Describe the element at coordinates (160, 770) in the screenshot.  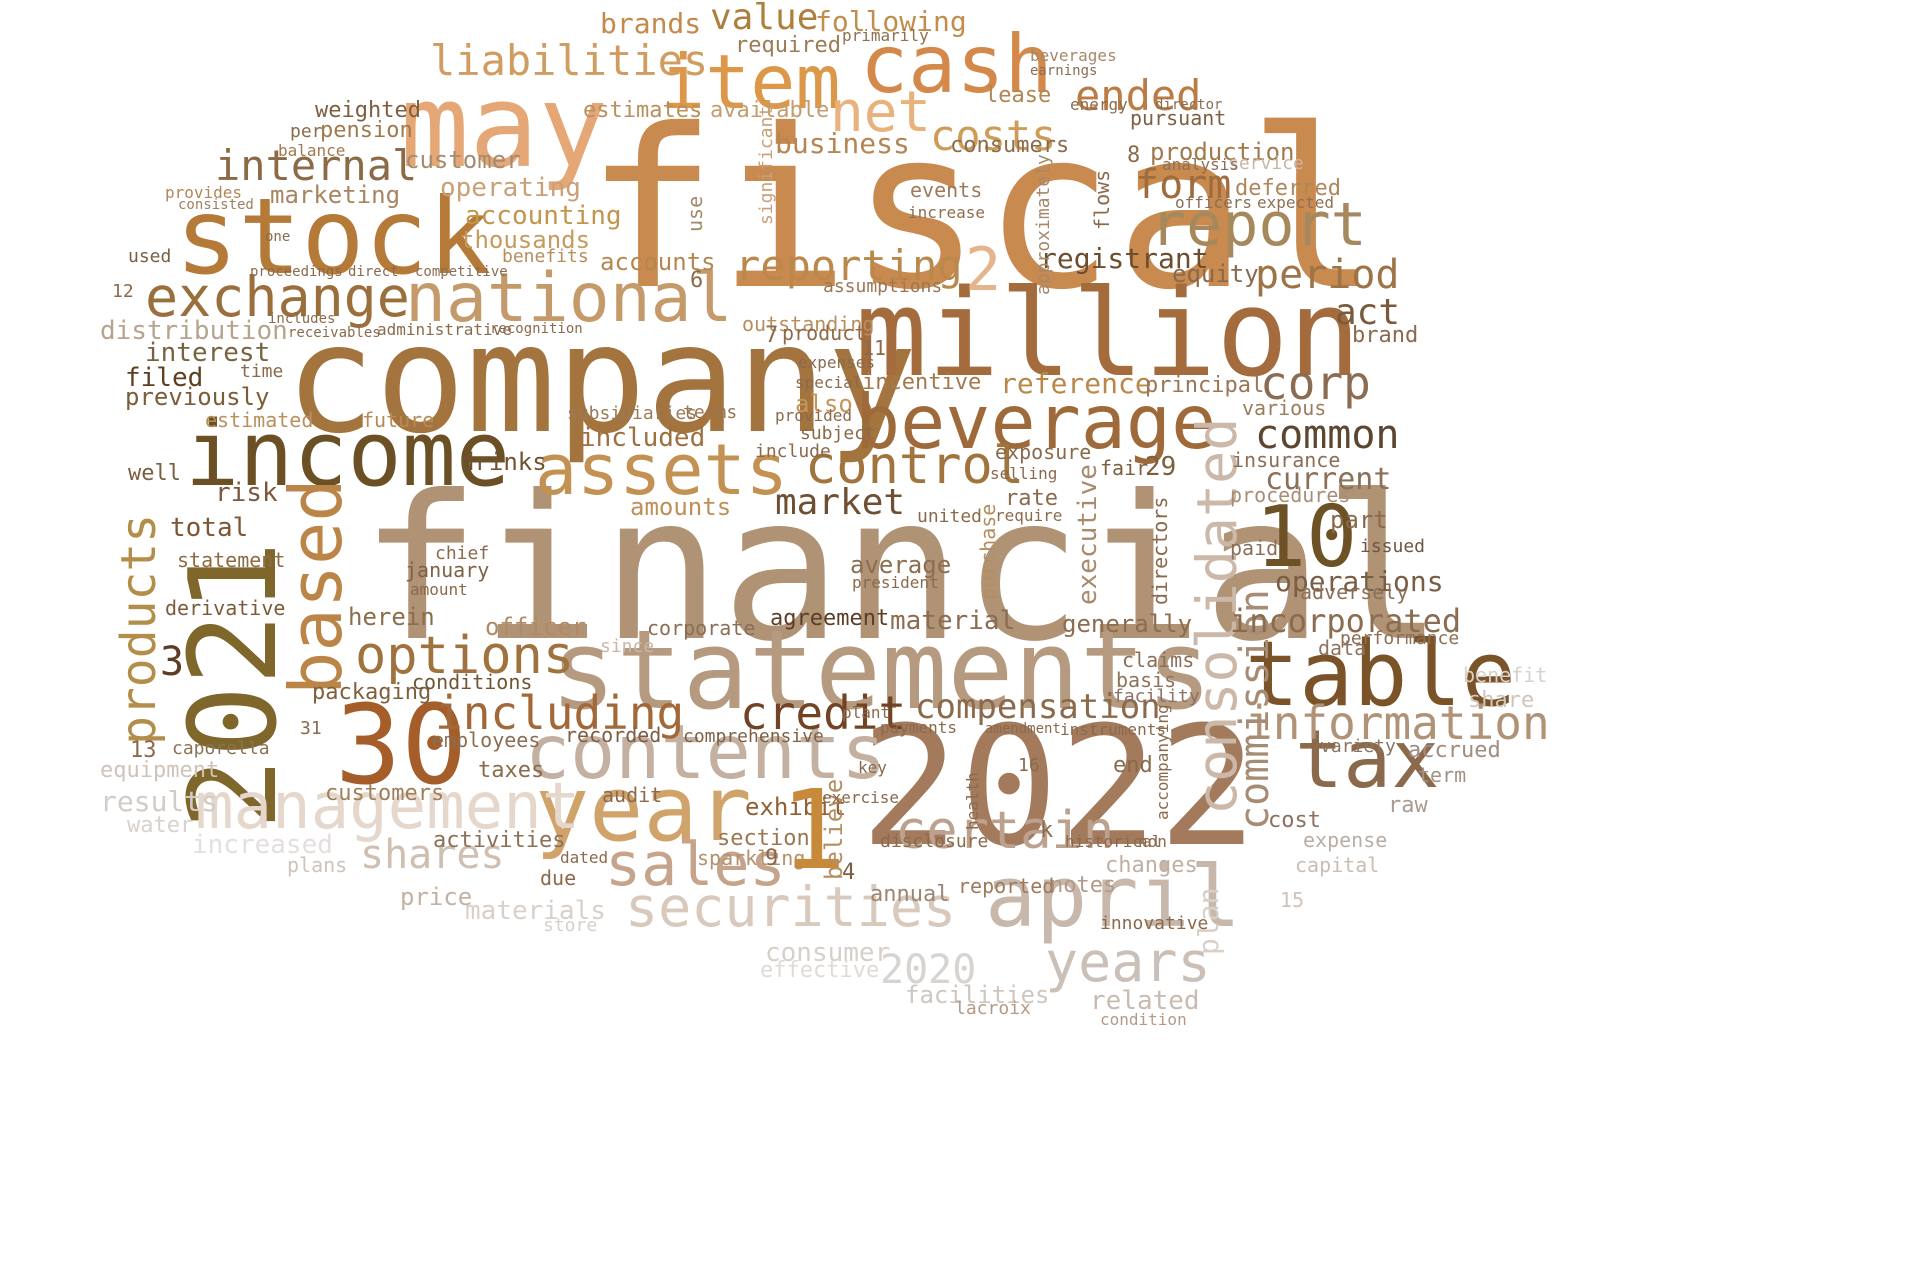
I see `word-equipment: equipment` at that location.